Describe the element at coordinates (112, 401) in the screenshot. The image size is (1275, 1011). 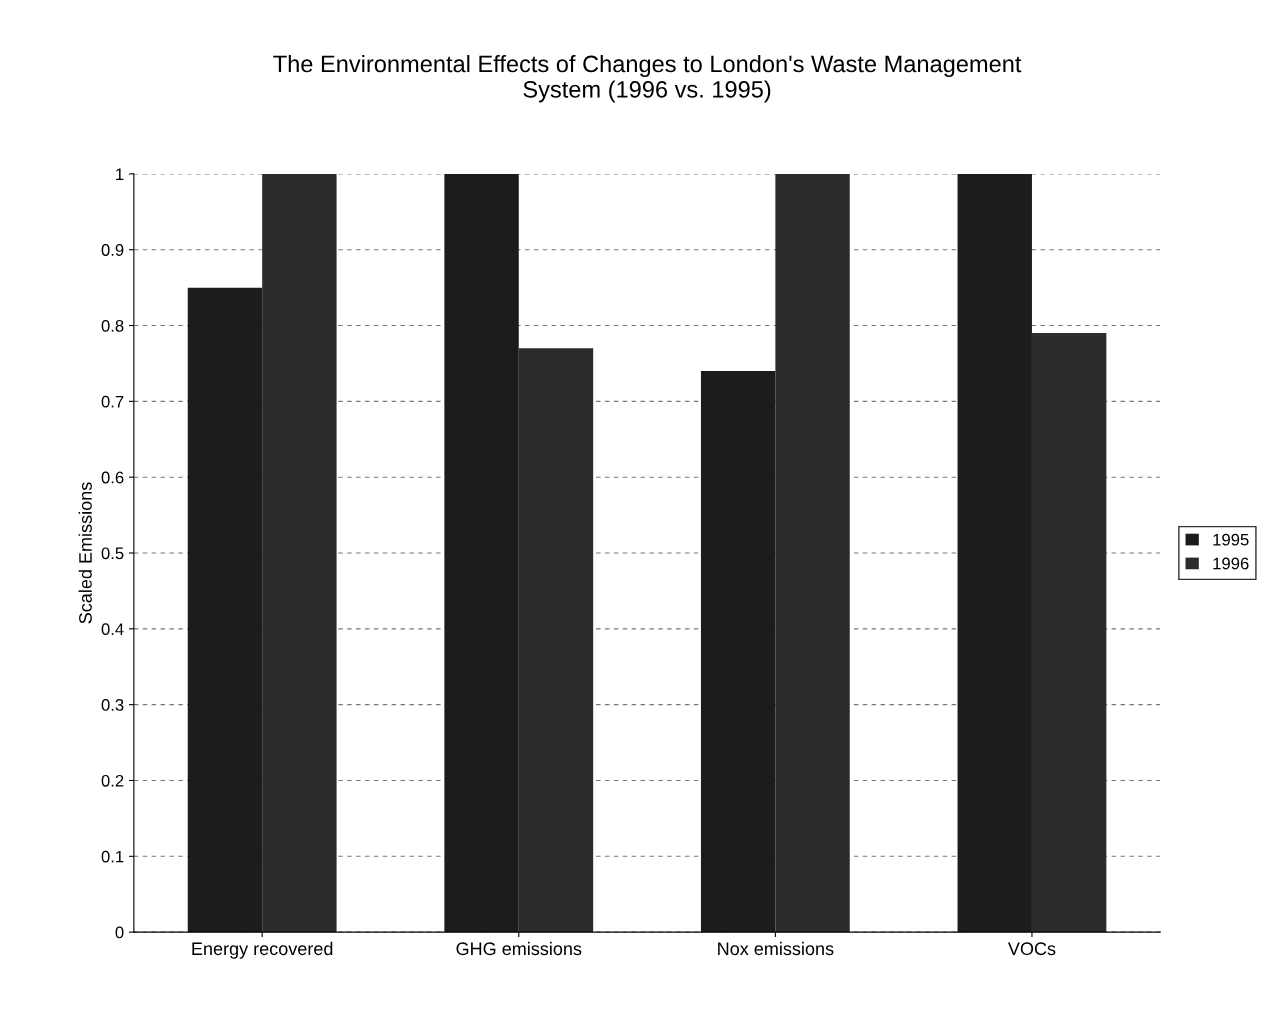
I see `y-tick-label: 0.7` at that location.